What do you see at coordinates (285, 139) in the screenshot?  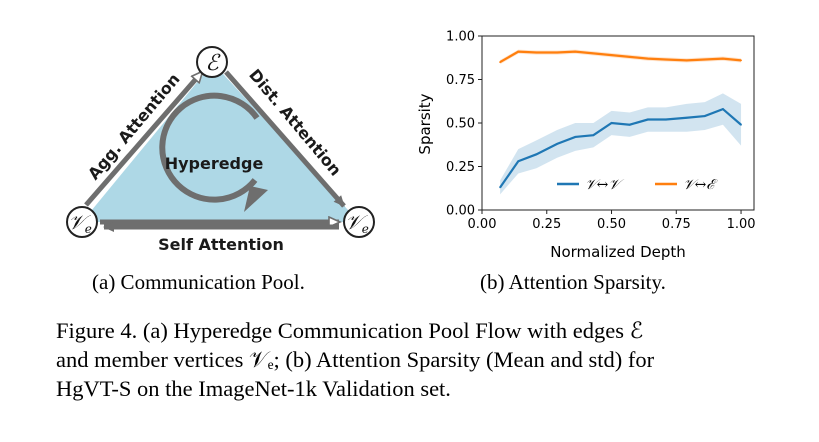 I see `dist-attention-arrow` at bounding box center [285, 139].